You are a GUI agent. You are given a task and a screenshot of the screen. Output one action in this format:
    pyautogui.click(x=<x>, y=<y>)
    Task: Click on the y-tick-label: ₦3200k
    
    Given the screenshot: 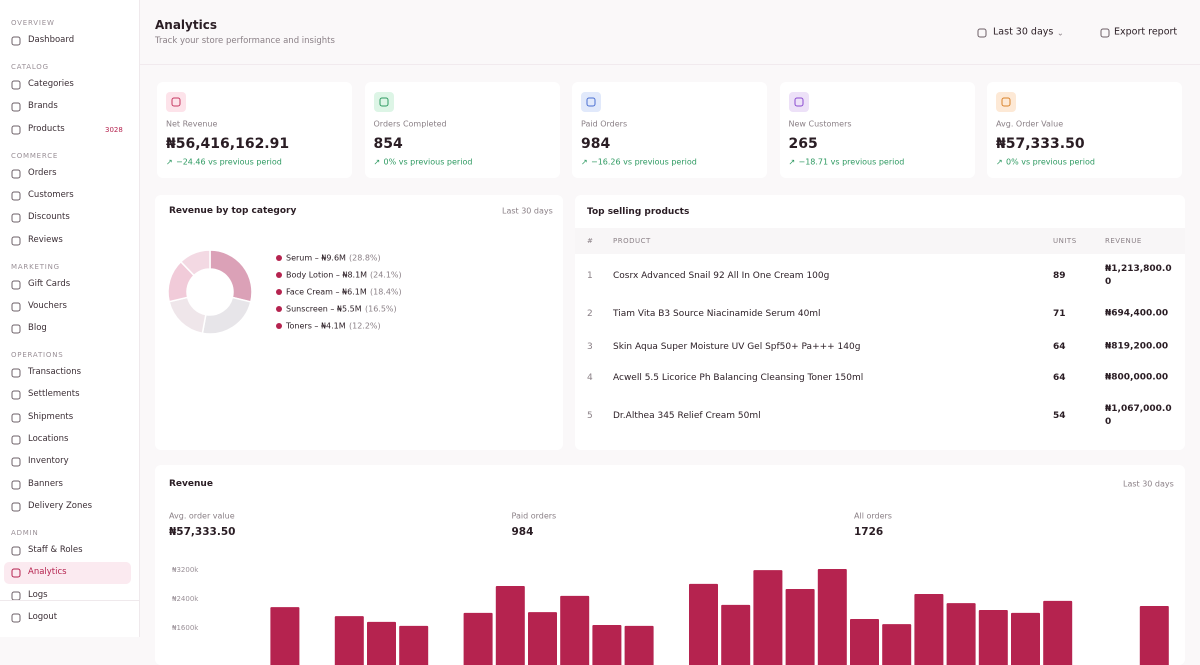 What is the action you would take?
    pyautogui.click(x=185, y=570)
    